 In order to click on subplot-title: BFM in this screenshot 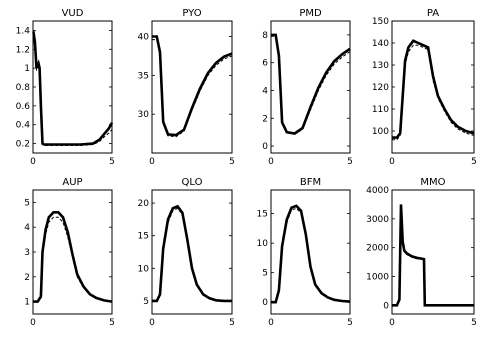, I will do `click(310, 182)`.